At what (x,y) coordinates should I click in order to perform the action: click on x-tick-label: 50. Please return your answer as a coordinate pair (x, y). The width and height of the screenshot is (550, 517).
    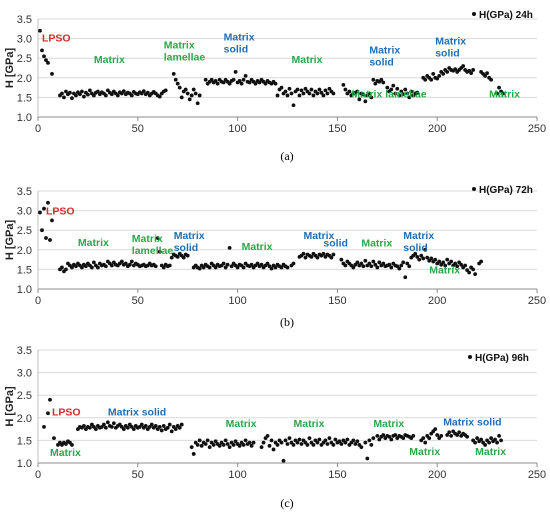
    Looking at the image, I should click on (138, 475).